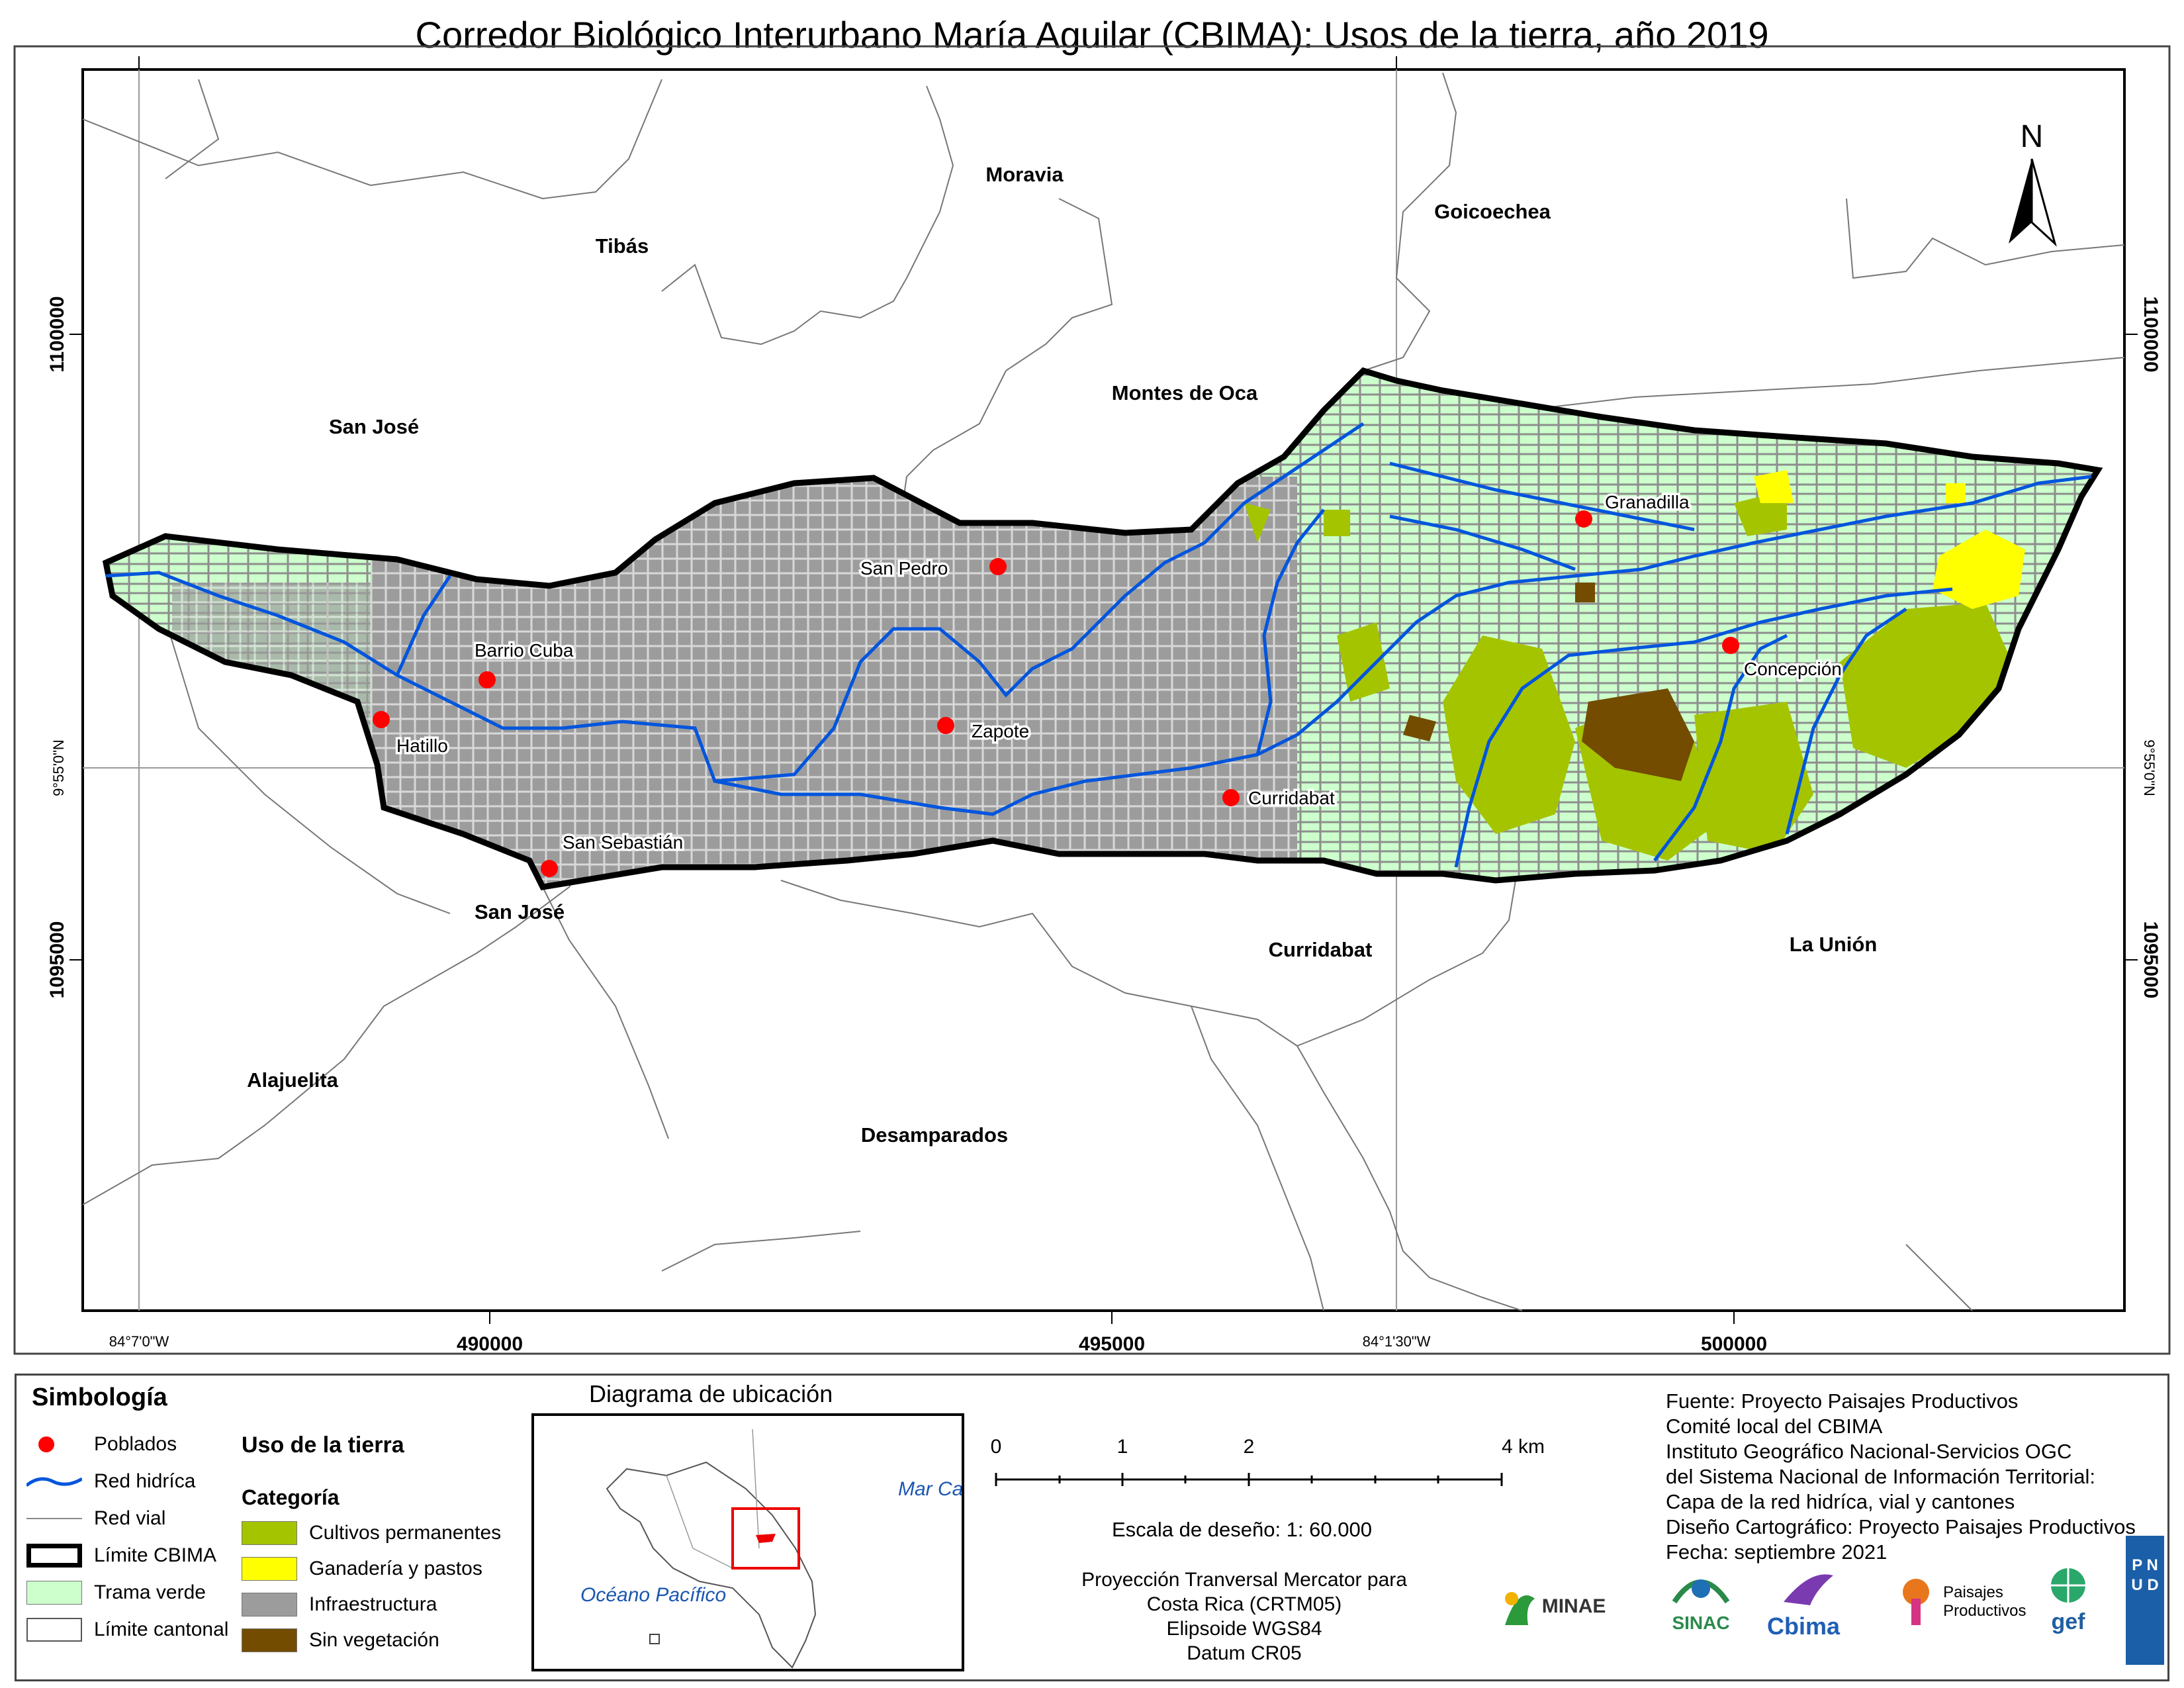  Describe the element at coordinates (323, 1445) in the screenshot. I see `landuse-heading: Uso de la tierra` at that location.